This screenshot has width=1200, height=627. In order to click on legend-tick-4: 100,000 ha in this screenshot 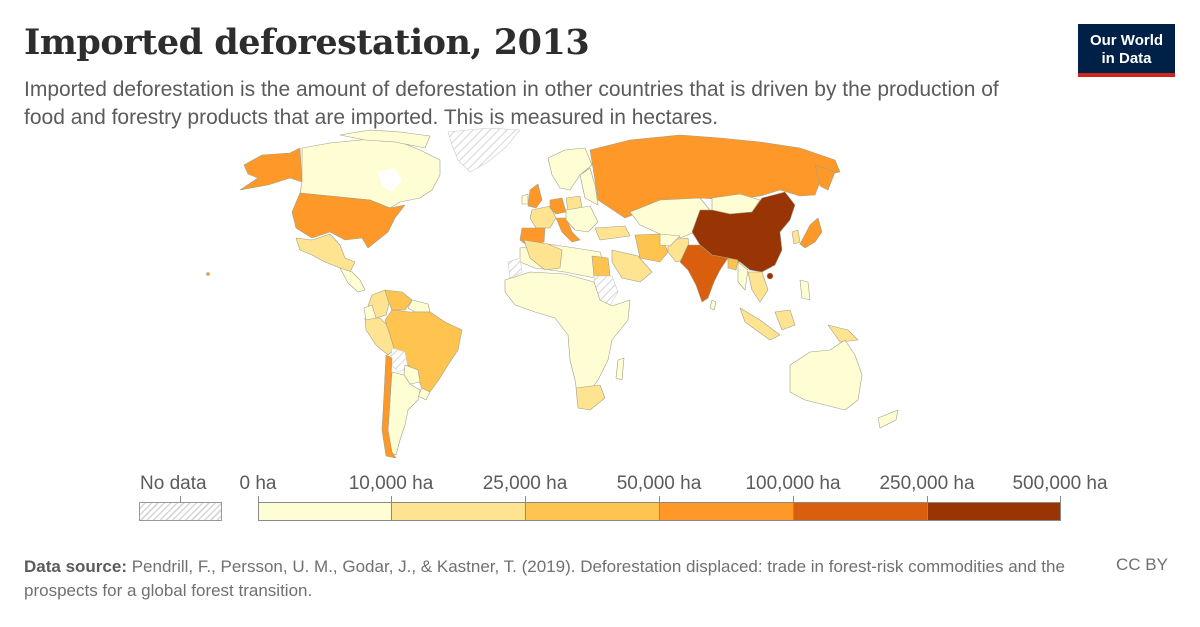, I will do `click(793, 483)`.